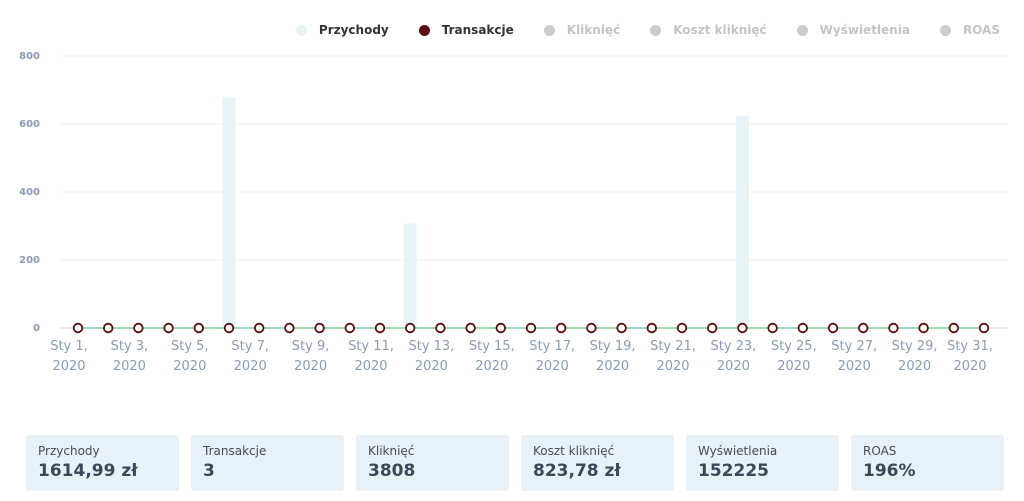 The image size is (1024, 501). What do you see at coordinates (371, 346) in the screenshot?
I see `x-tick-label: Sty 11,` at bounding box center [371, 346].